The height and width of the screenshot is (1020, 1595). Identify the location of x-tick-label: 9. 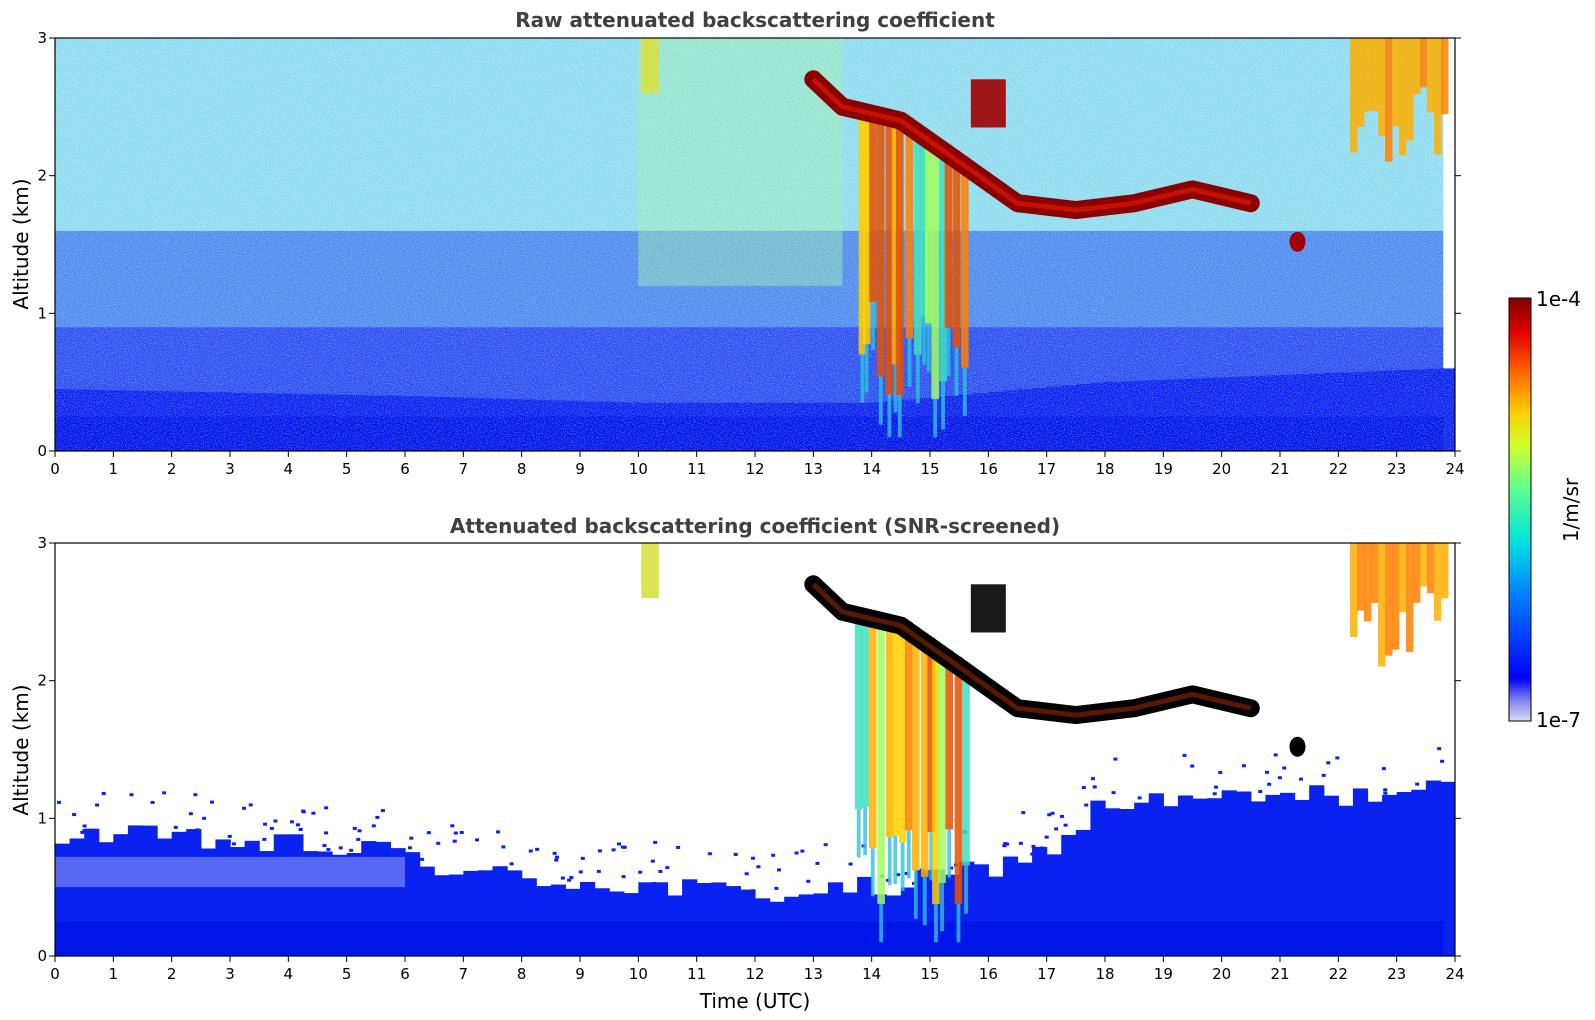
(580, 469).